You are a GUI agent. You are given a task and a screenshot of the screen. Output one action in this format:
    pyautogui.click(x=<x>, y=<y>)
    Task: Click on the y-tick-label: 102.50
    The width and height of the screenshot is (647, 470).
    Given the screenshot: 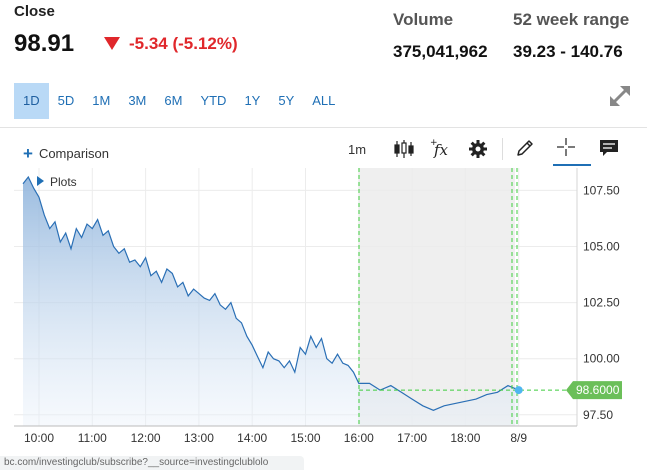 What is the action you would take?
    pyautogui.click(x=601, y=303)
    